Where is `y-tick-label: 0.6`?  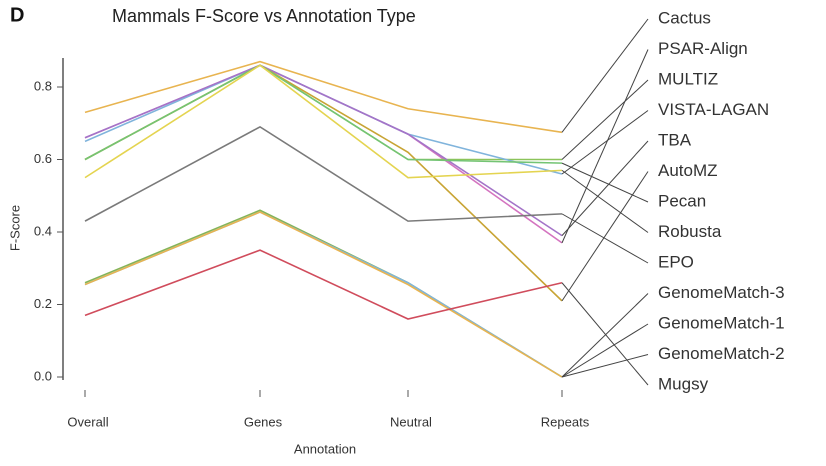
y-tick-label: 0.6 is located at coordinates (43, 158).